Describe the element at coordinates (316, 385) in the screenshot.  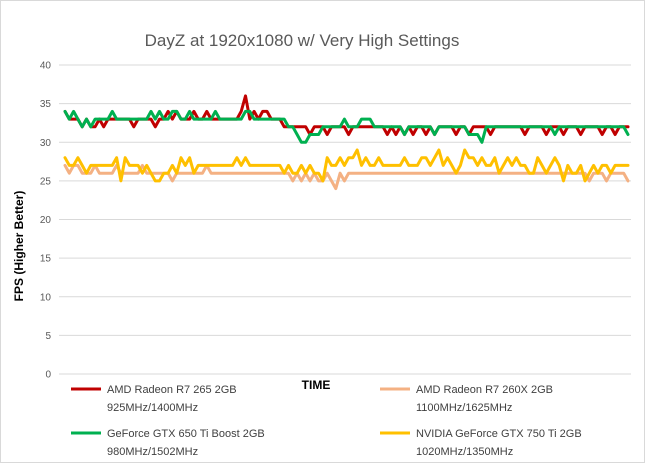
I see `x-axis-title: TIME` at that location.